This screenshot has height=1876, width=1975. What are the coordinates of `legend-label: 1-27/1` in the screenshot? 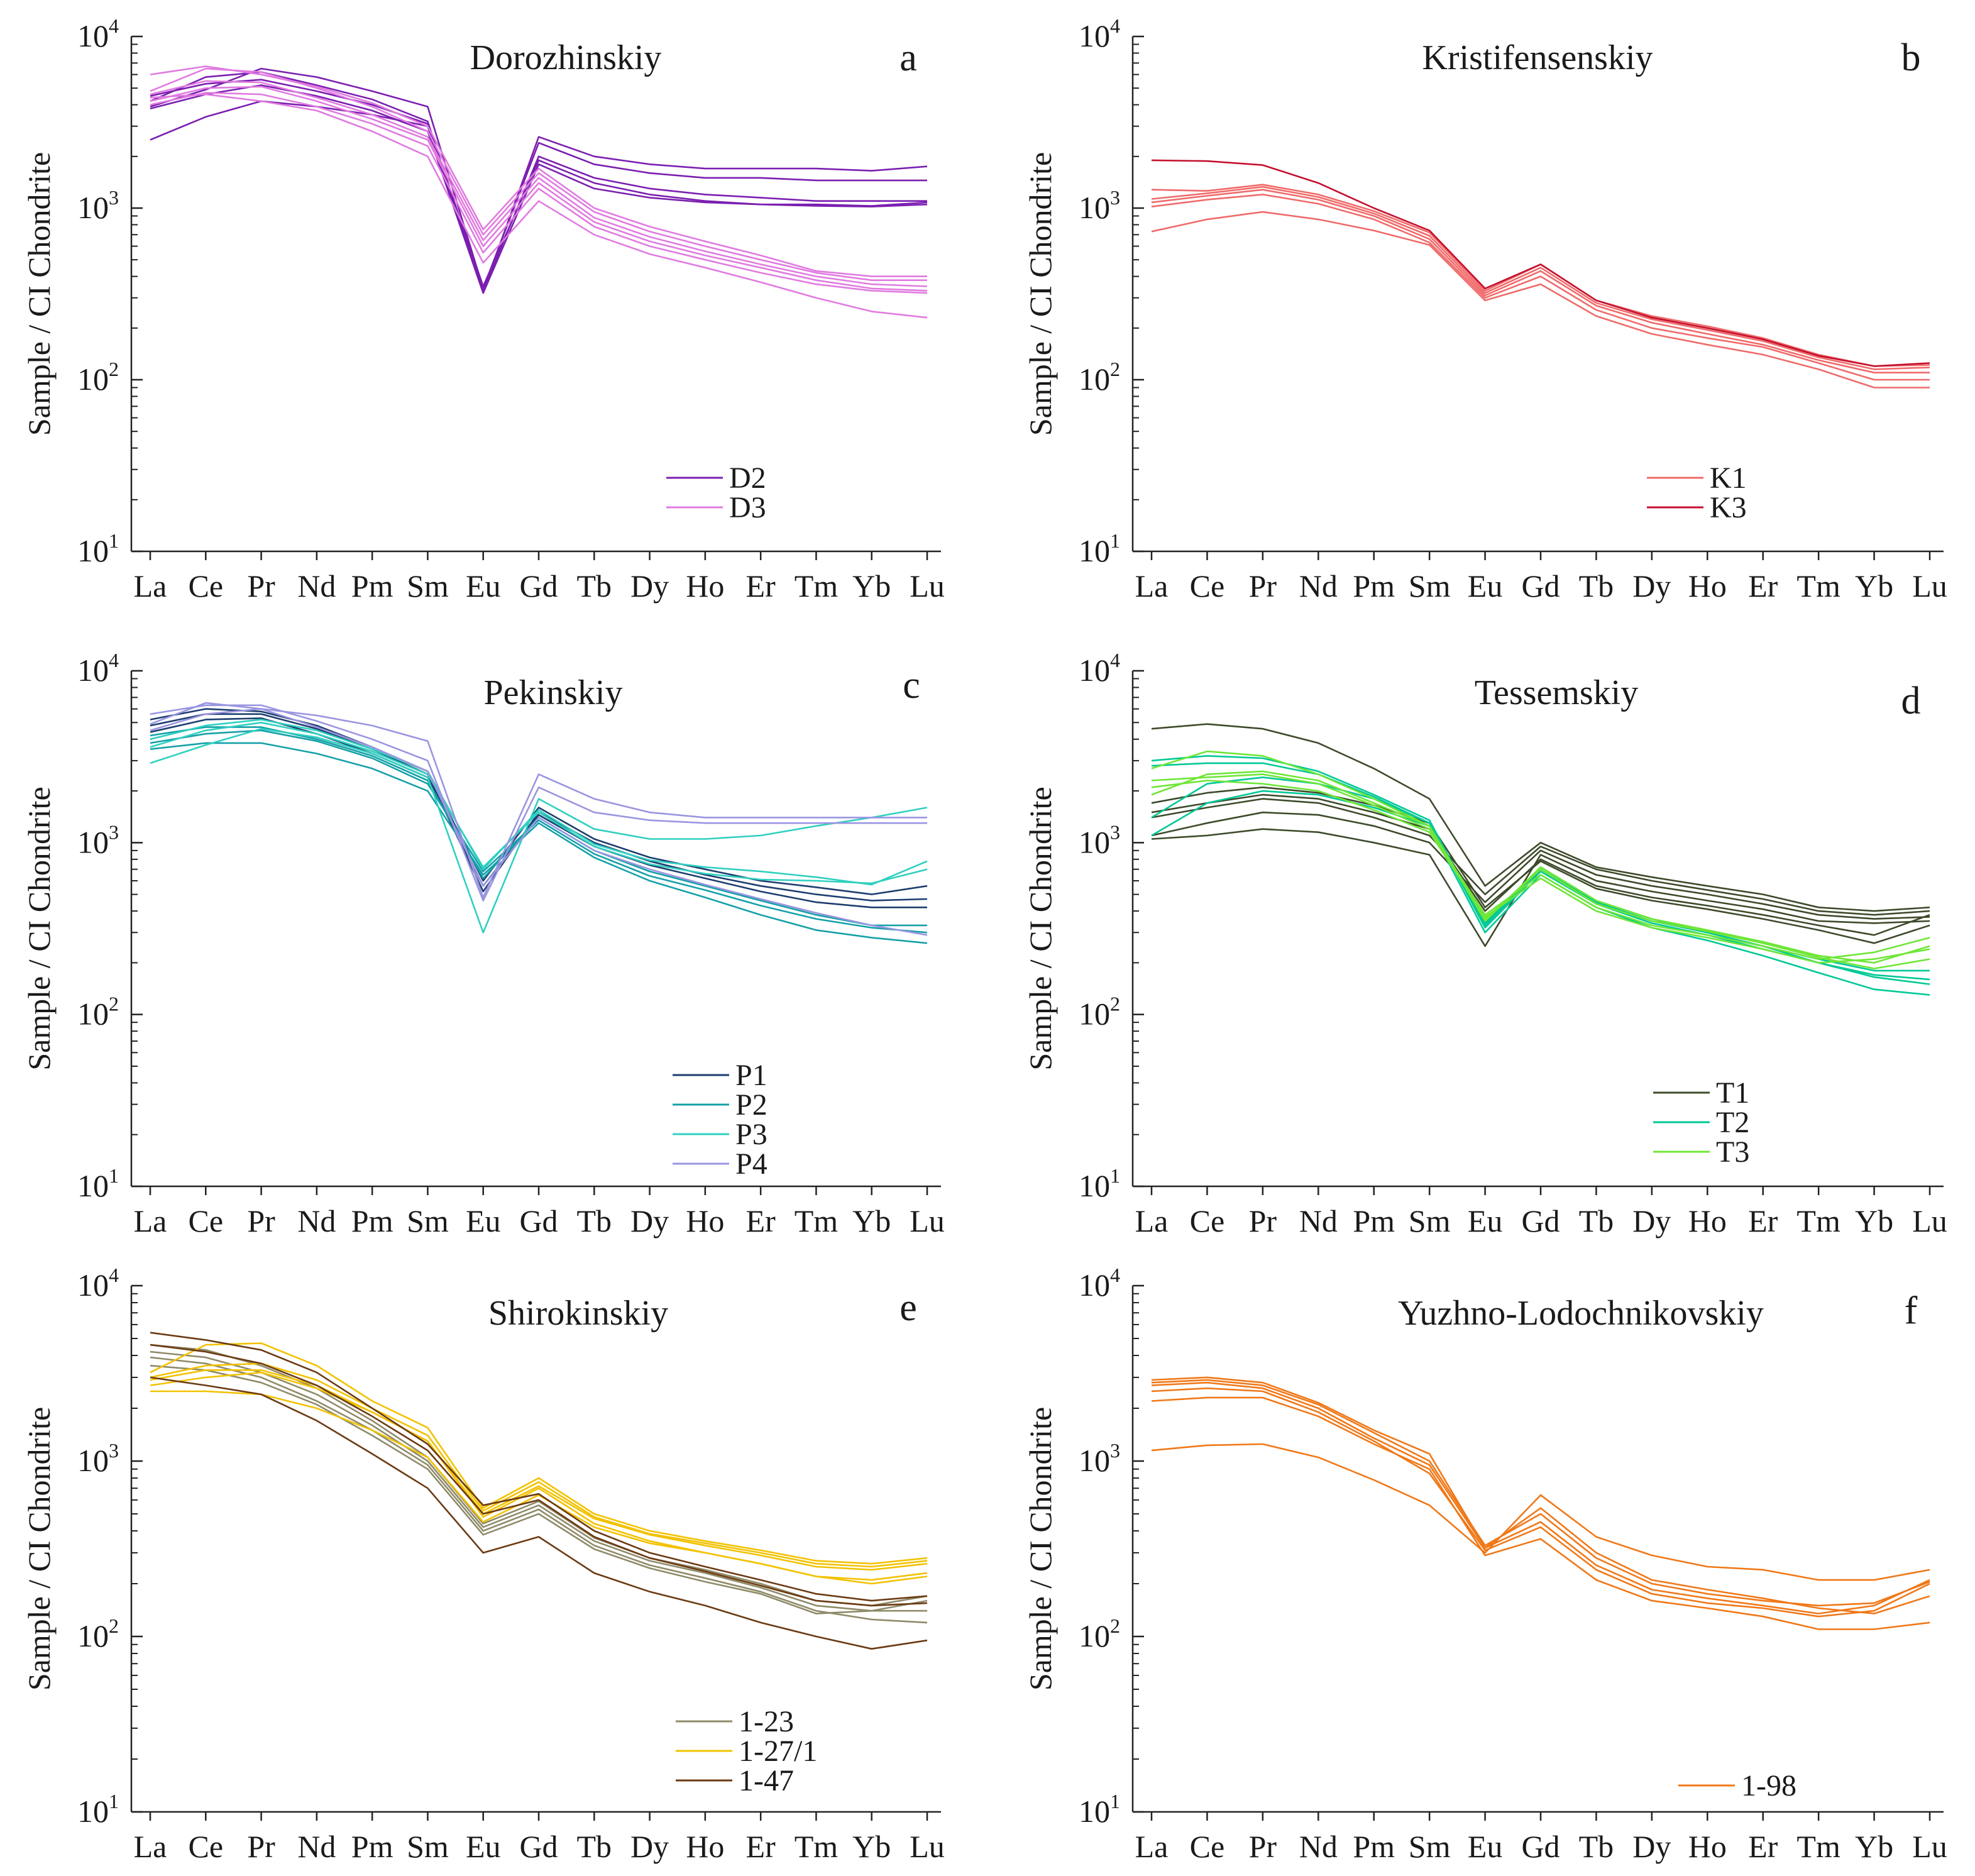 It's located at (778, 1751).